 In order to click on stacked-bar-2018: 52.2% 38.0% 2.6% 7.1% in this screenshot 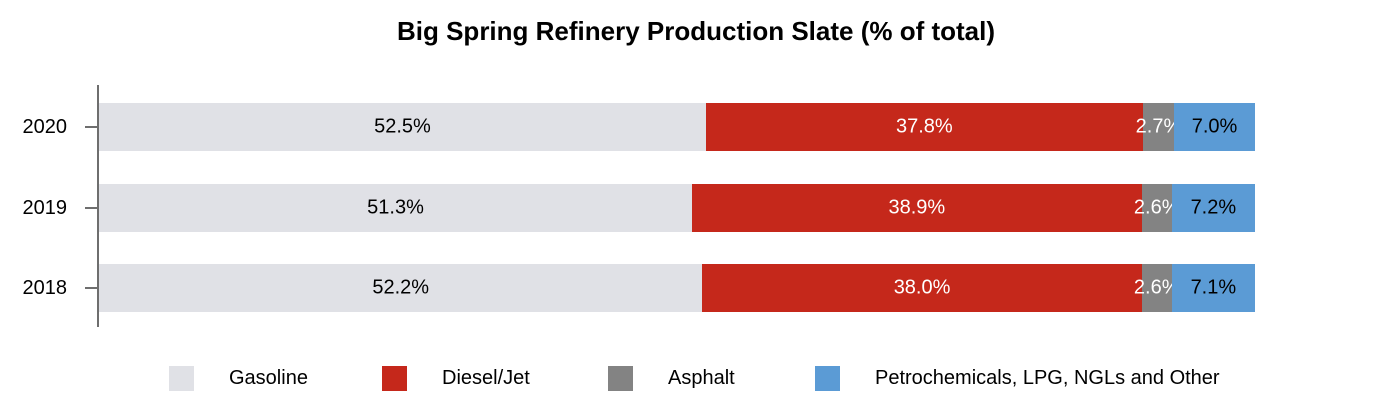, I will do `click(677, 288)`.